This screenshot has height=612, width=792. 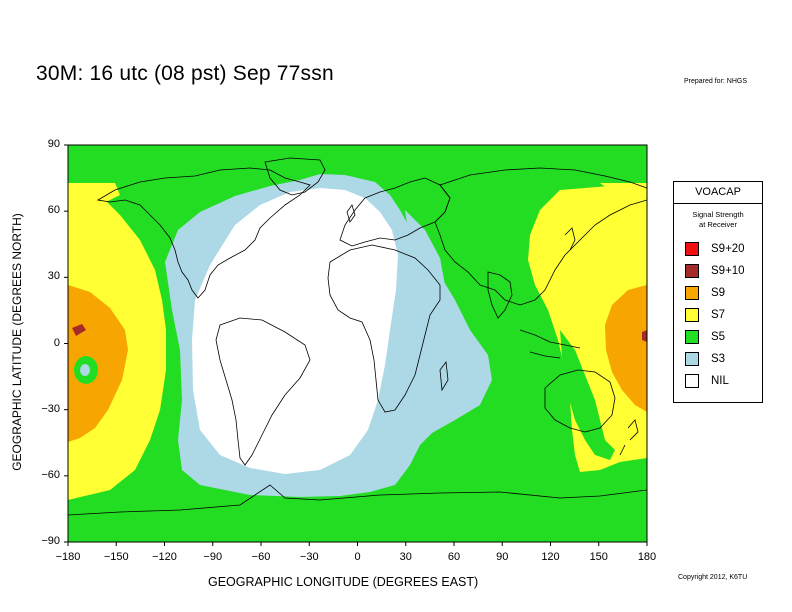 What do you see at coordinates (716, 81) in the screenshot?
I see `prepared-for-note: Prepared for: NHGS` at bounding box center [716, 81].